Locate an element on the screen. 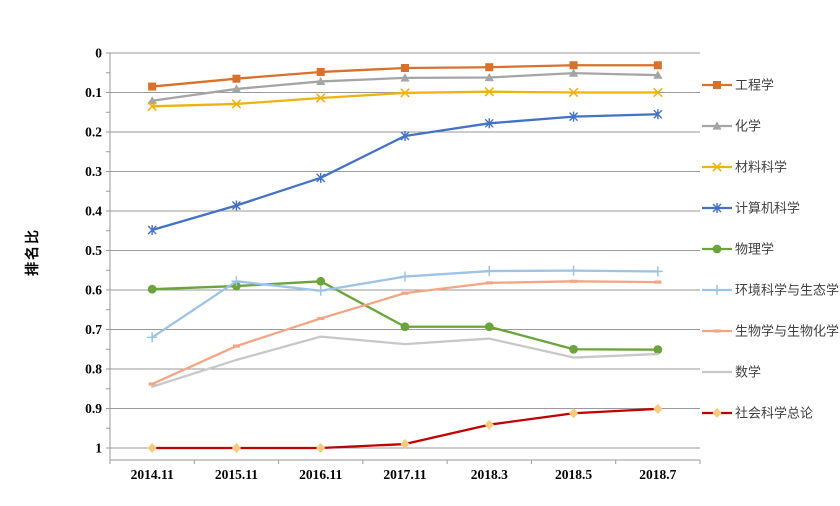  x-tick-label: 2018.3 is located at coordinates (489, 474).